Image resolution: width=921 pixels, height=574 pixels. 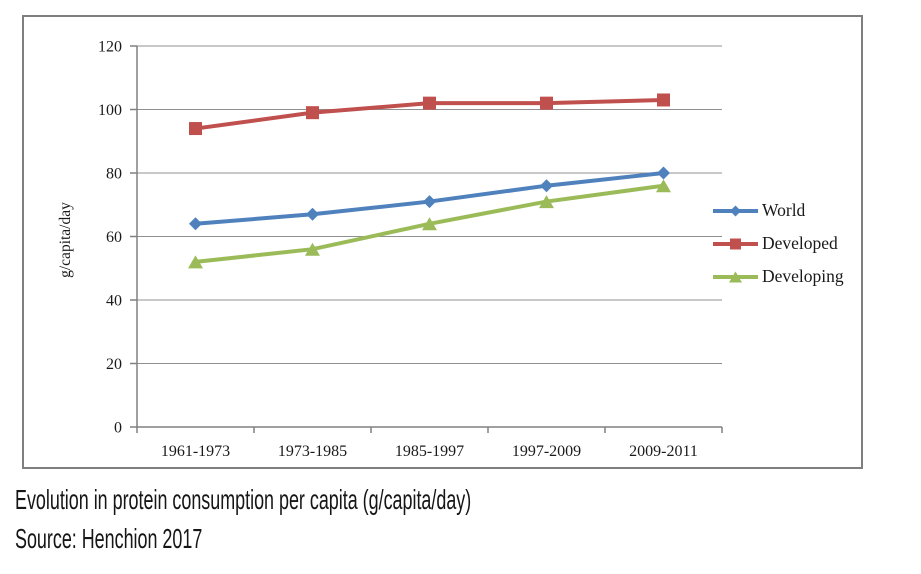 I want to click on y-tick-label-40: 40, so click(x=114, y=301).